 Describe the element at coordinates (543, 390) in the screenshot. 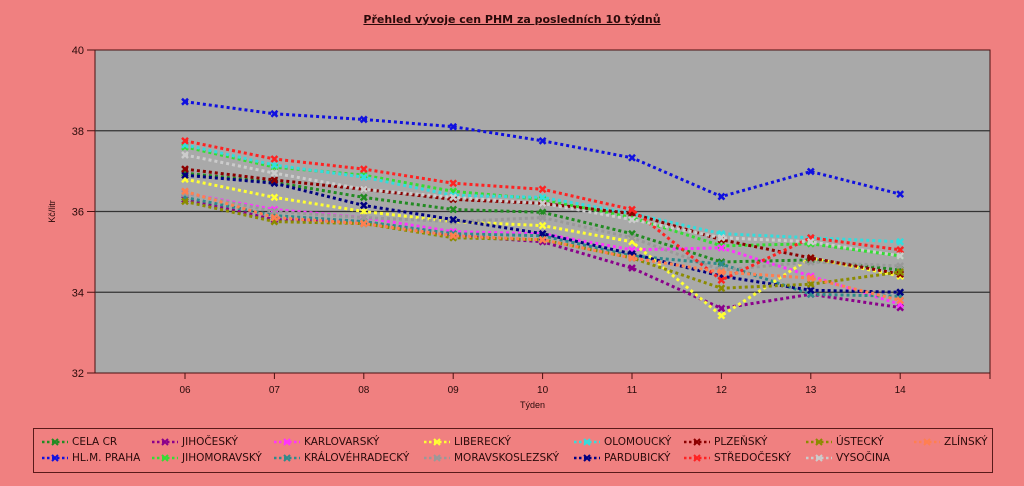

I see `x-tick-label: 10` at that location.